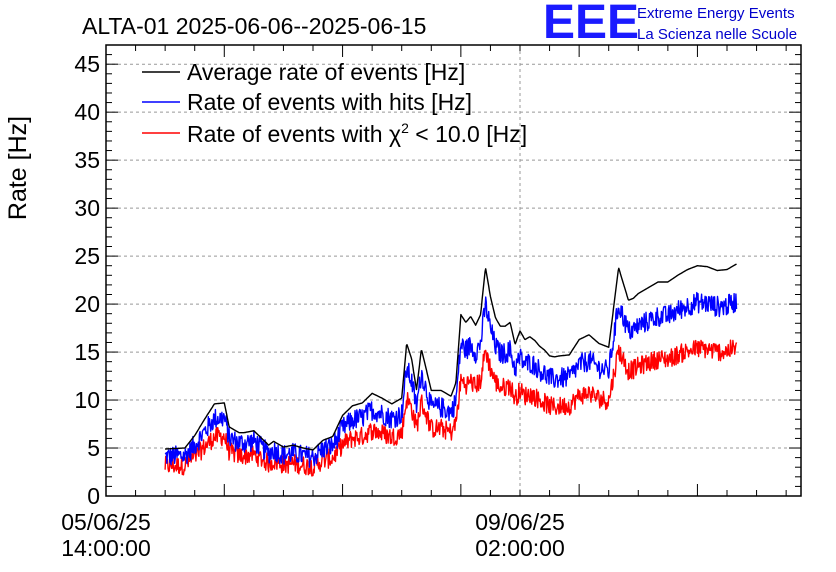 The width and height of the screenshot is (836, 572). What do you see at coordinates (294, 134) in the screenshot?
I see `legend-label-chi2-prefix: Rate of events with χ` at bounding box center [294, 134].